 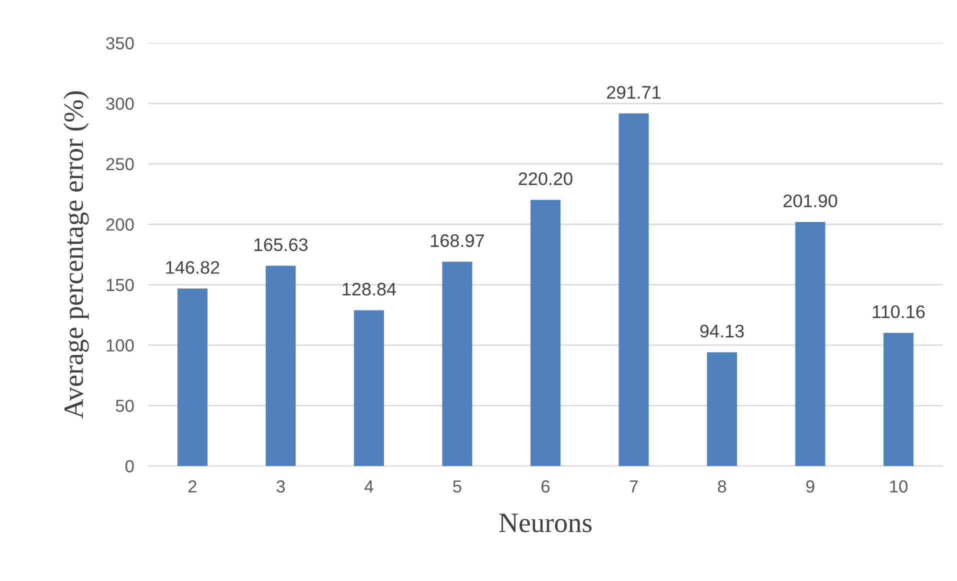 I want to click on data-label: 94.13, so click(x=722, y=331).